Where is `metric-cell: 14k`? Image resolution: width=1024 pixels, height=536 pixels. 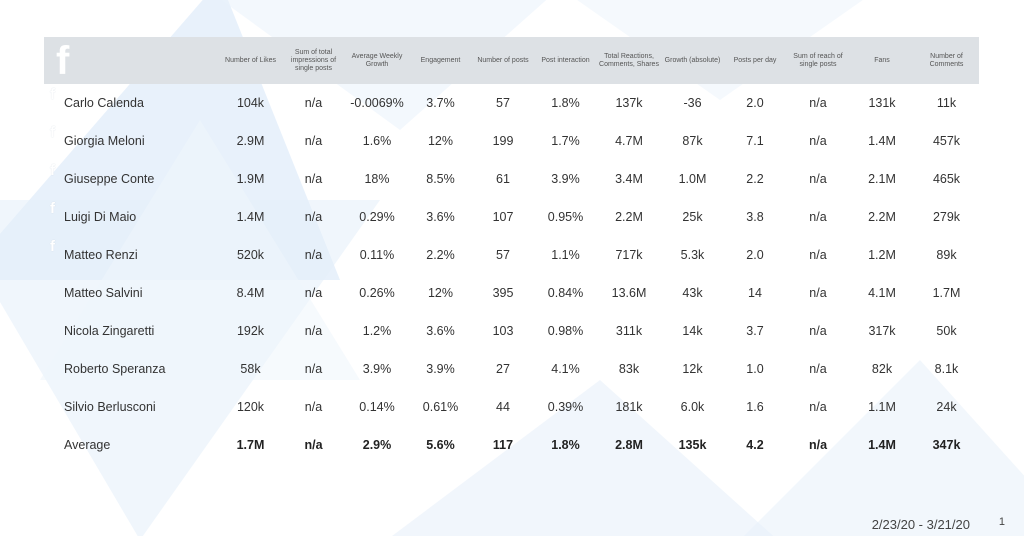
metric-cell: 14k is located at coordinates (692, 331).